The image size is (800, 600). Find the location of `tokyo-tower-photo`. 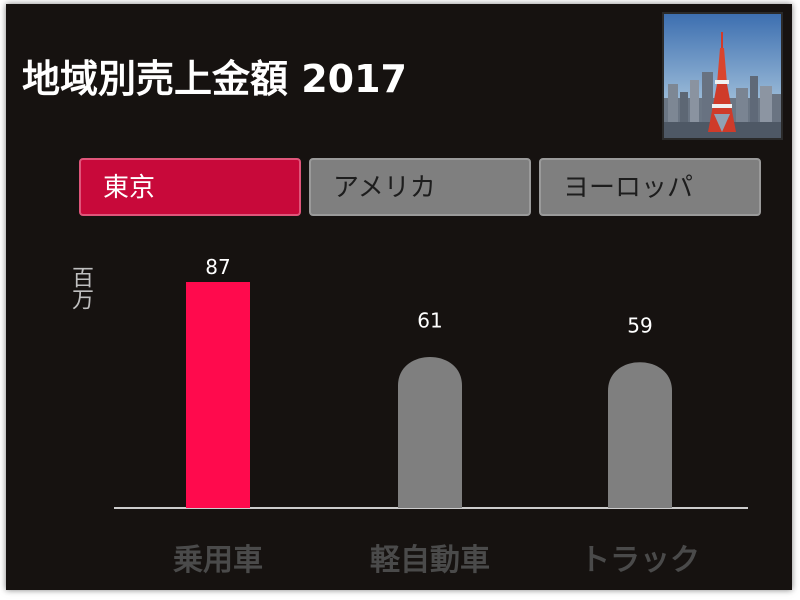

tokyo-tower-photo is located at coordinates (722, 76).